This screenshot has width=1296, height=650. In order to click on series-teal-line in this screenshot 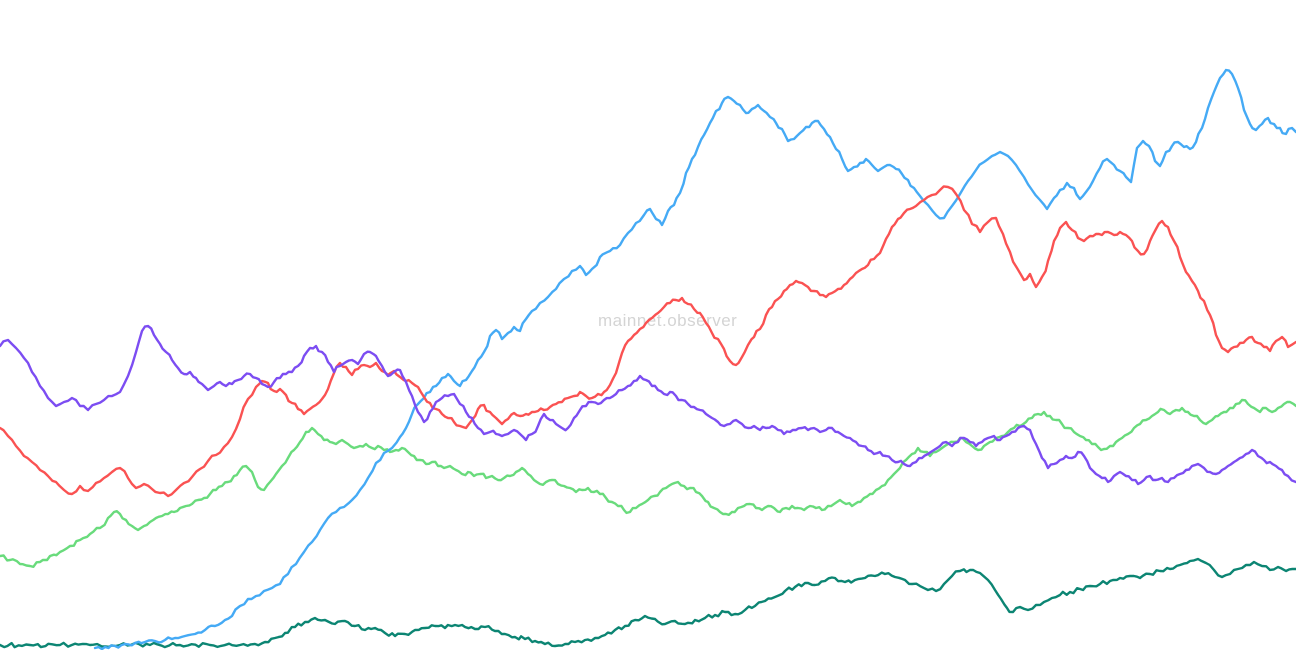, I will do `click(648, 603)`.